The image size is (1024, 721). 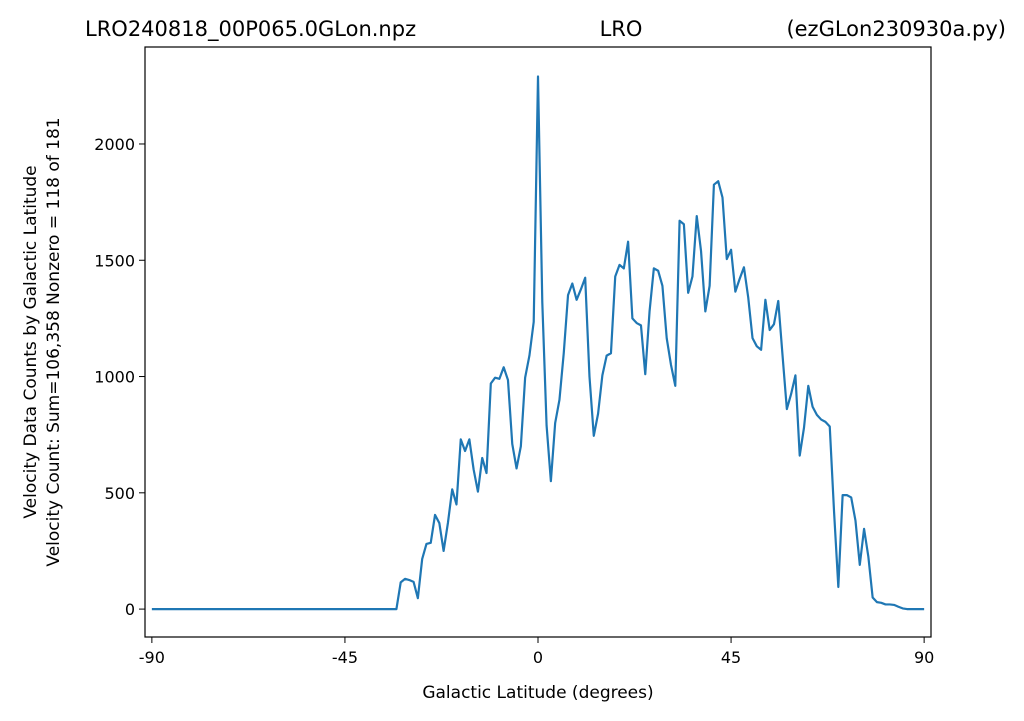 What do you see at coordinates (250, 29) in the screenshot?
I see `title-left: LRO240818_00P065.0GLon.npz` at bounding box center [250, 29].